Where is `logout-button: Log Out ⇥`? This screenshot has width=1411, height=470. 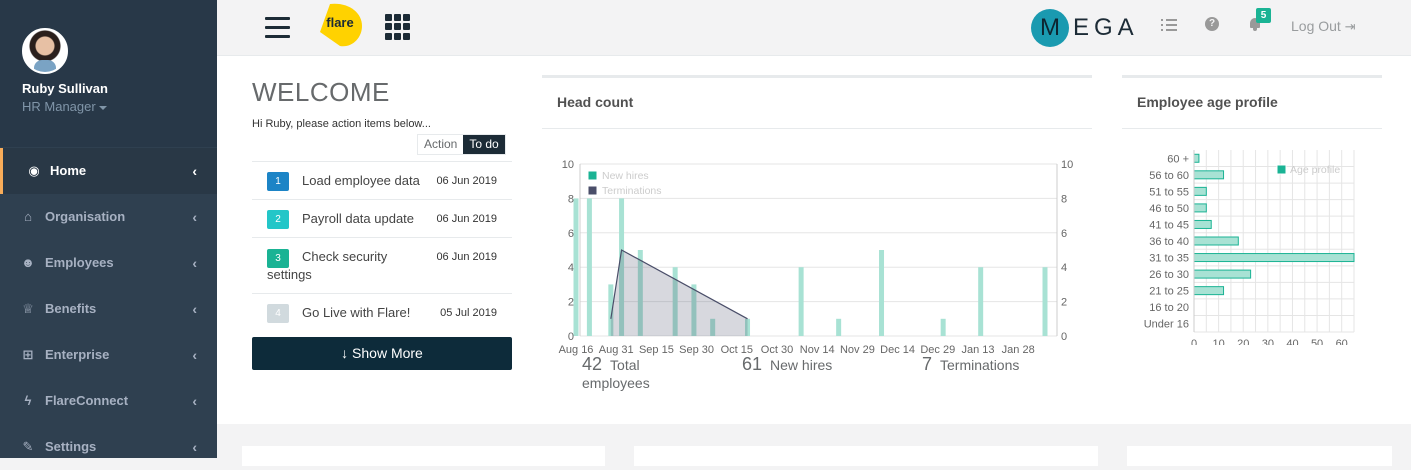 logout-button: Log Out ⇥ is located at coordinates (1323, 26).